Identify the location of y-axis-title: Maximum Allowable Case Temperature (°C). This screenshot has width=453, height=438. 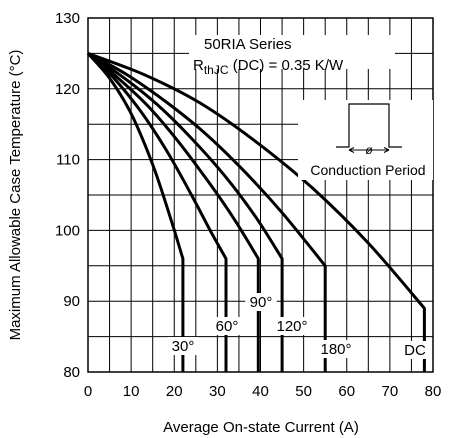
(15, 195).